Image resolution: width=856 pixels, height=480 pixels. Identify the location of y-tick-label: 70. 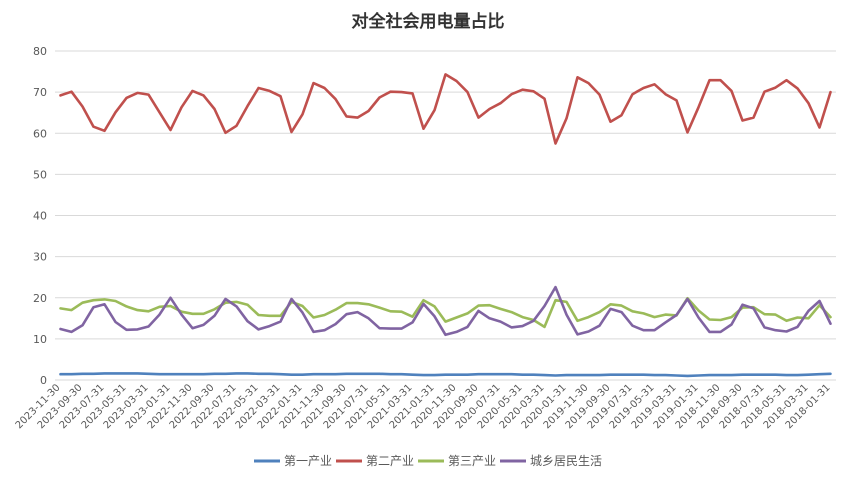
(40, 92).